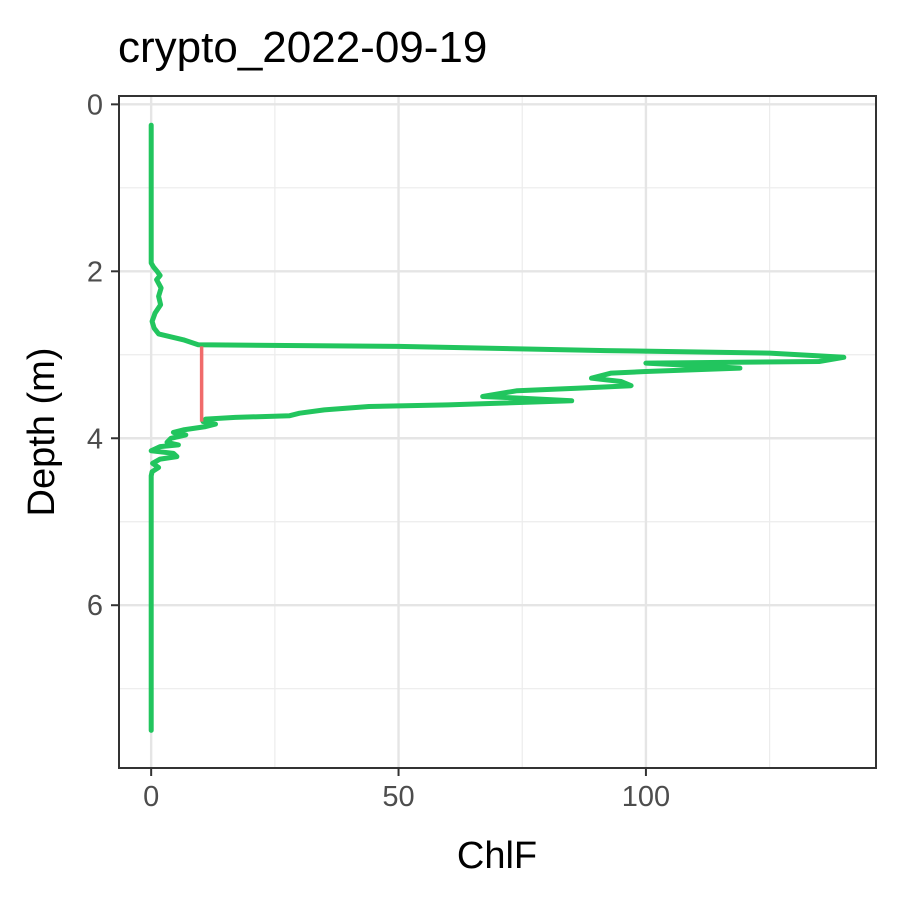  I want to click on y-axis-label: Depth (m), so click(42, 432).